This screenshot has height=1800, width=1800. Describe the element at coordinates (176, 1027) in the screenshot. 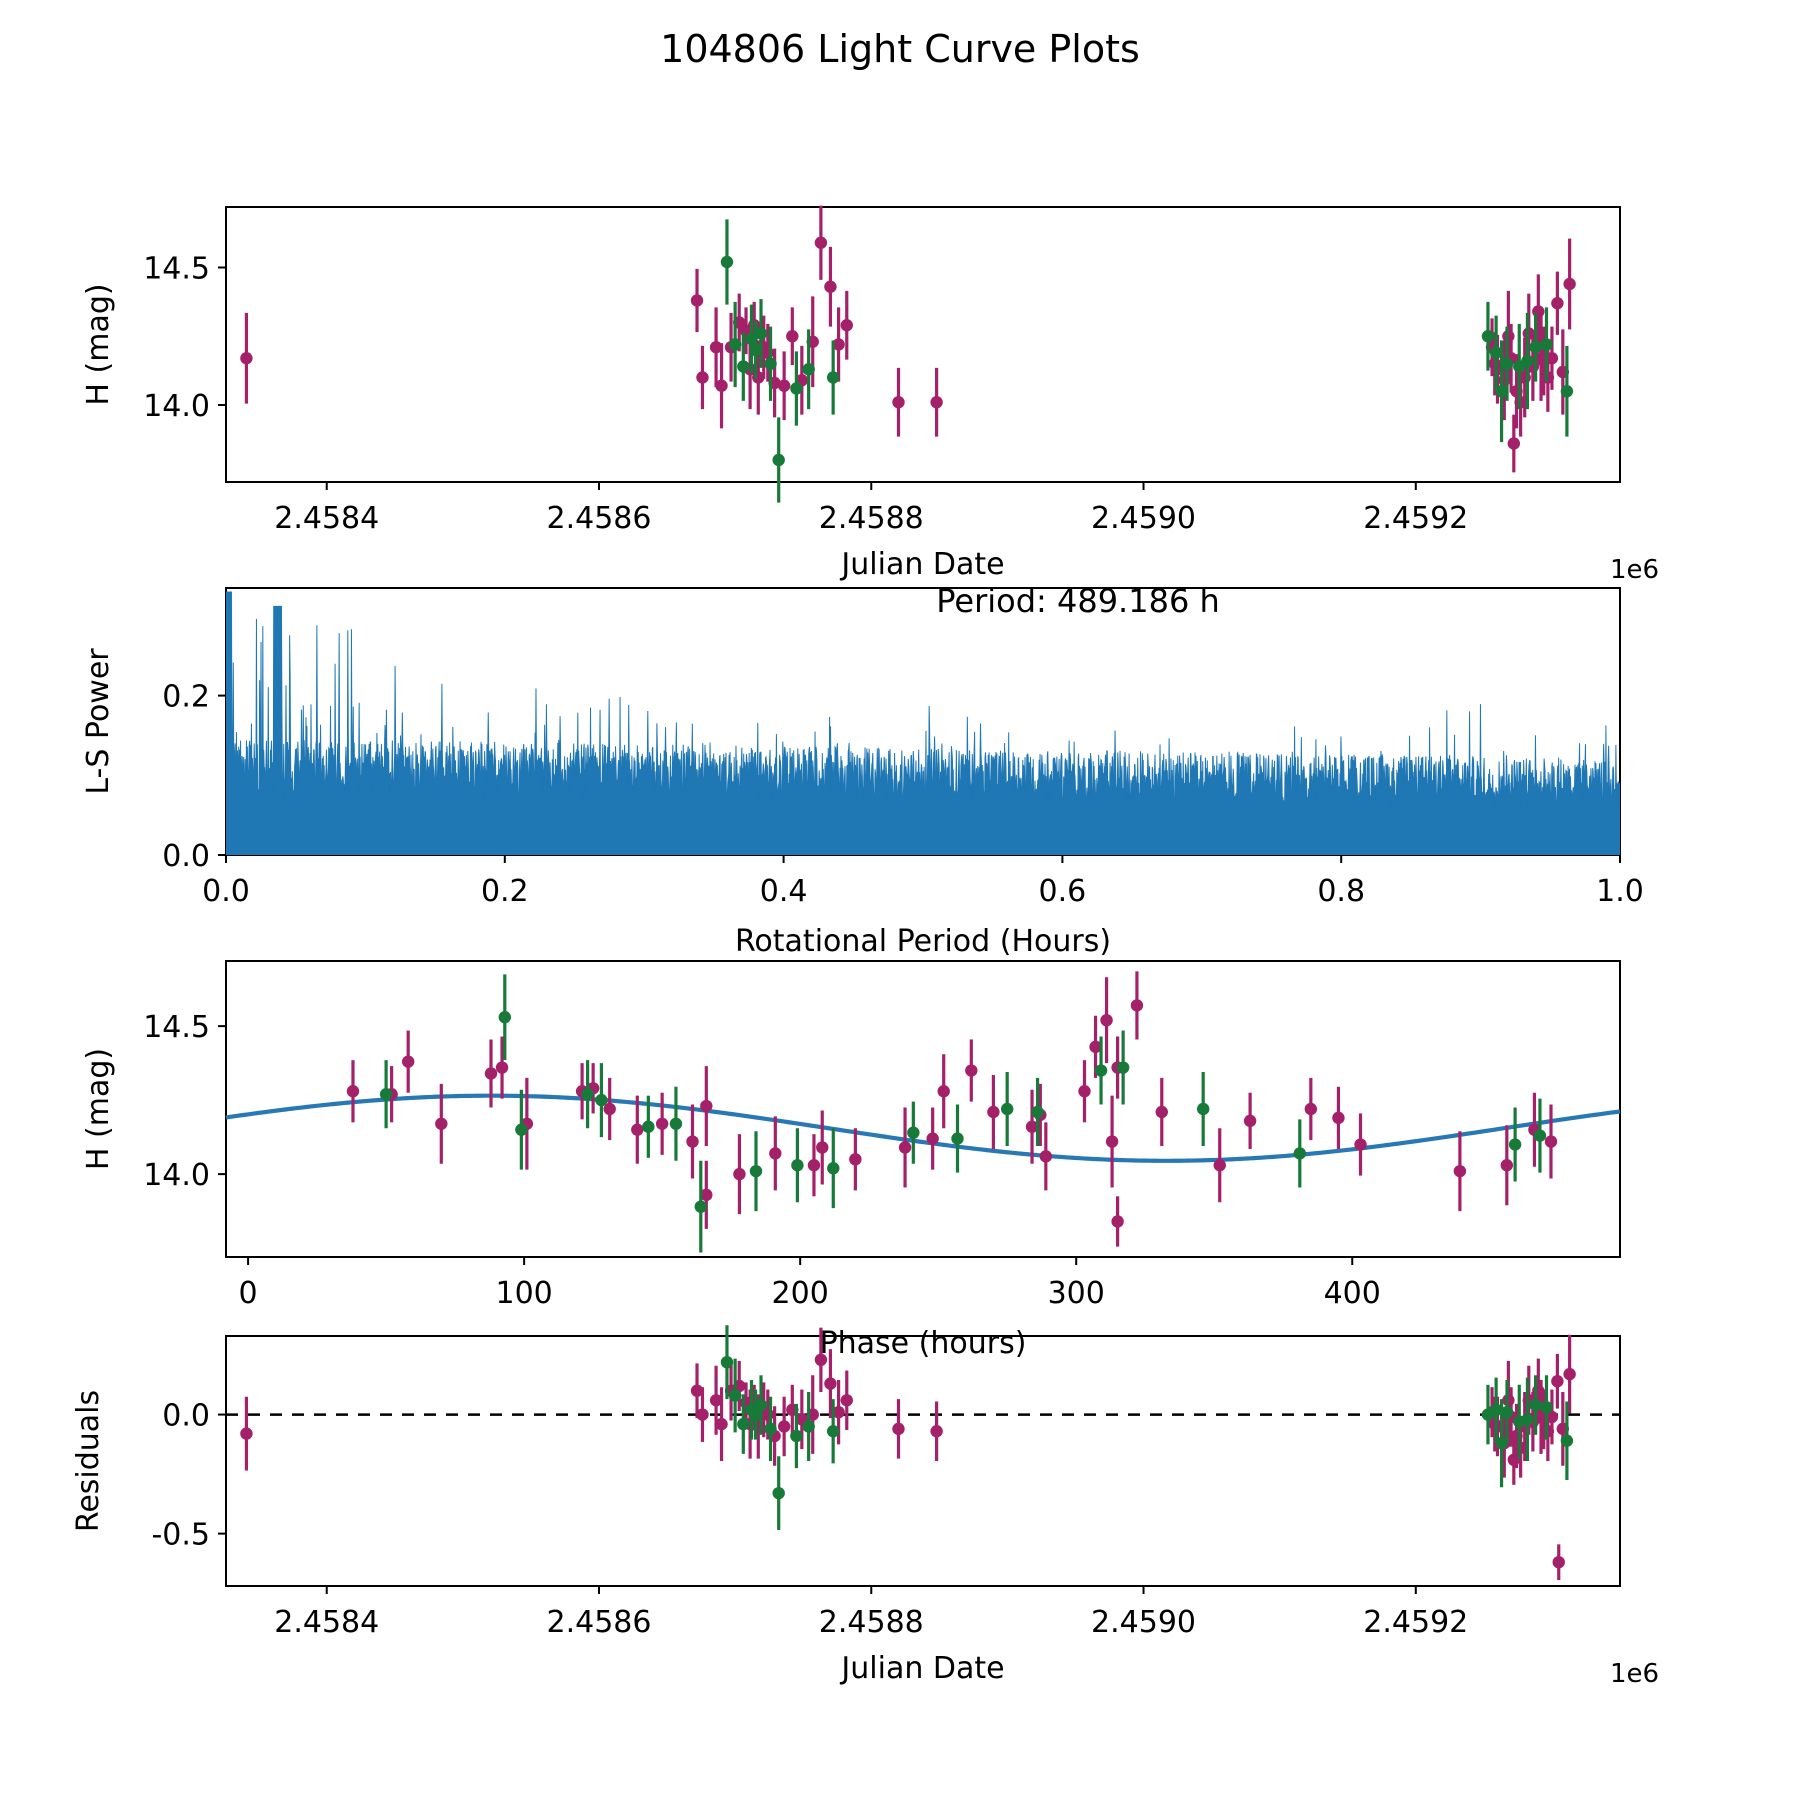

I see `panel3-yticklabel: 14.5` at that location.